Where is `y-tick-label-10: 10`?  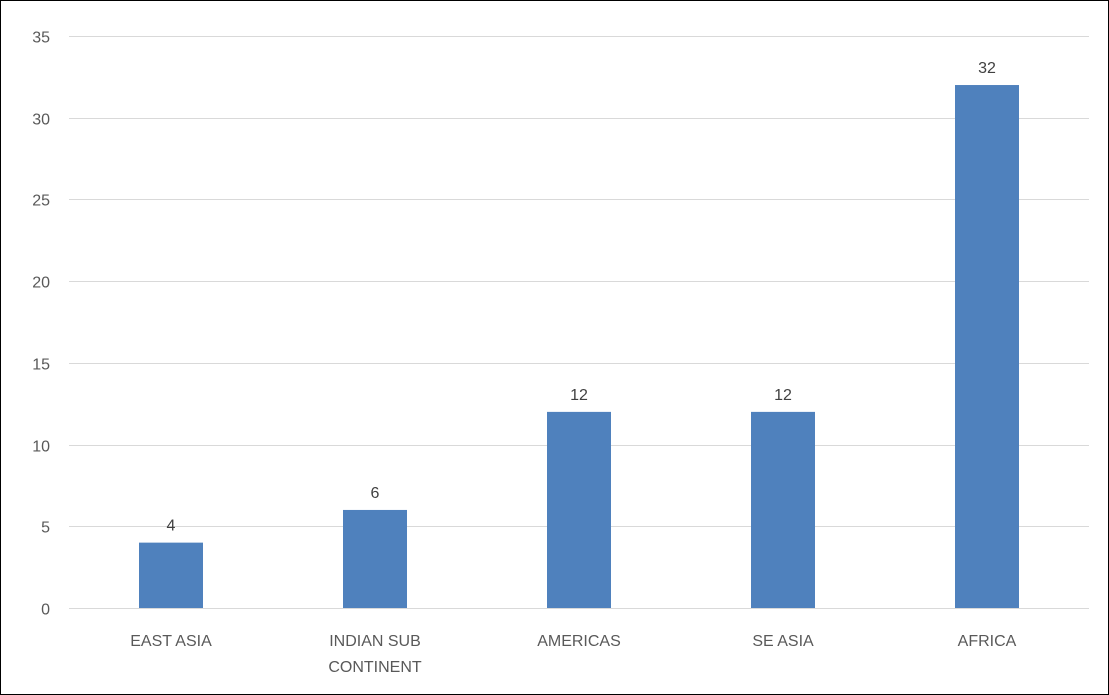 y-tick-label-10: 10 is located at coordinates (41, 447).